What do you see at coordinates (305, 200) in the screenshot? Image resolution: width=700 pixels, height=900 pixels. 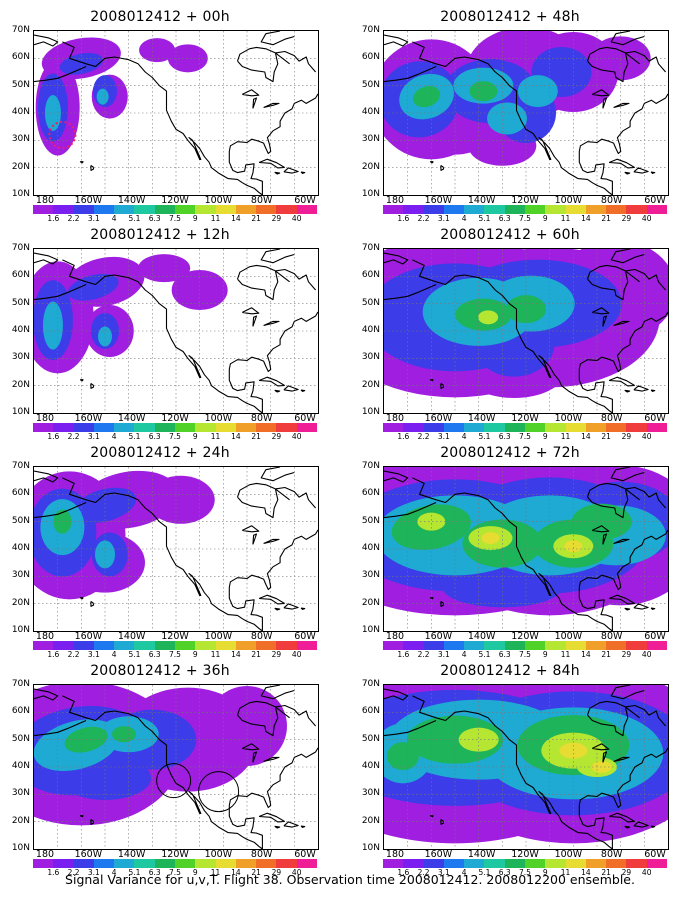 I see `longitude-tick-label: 60W` at bounding box center [305, 200].